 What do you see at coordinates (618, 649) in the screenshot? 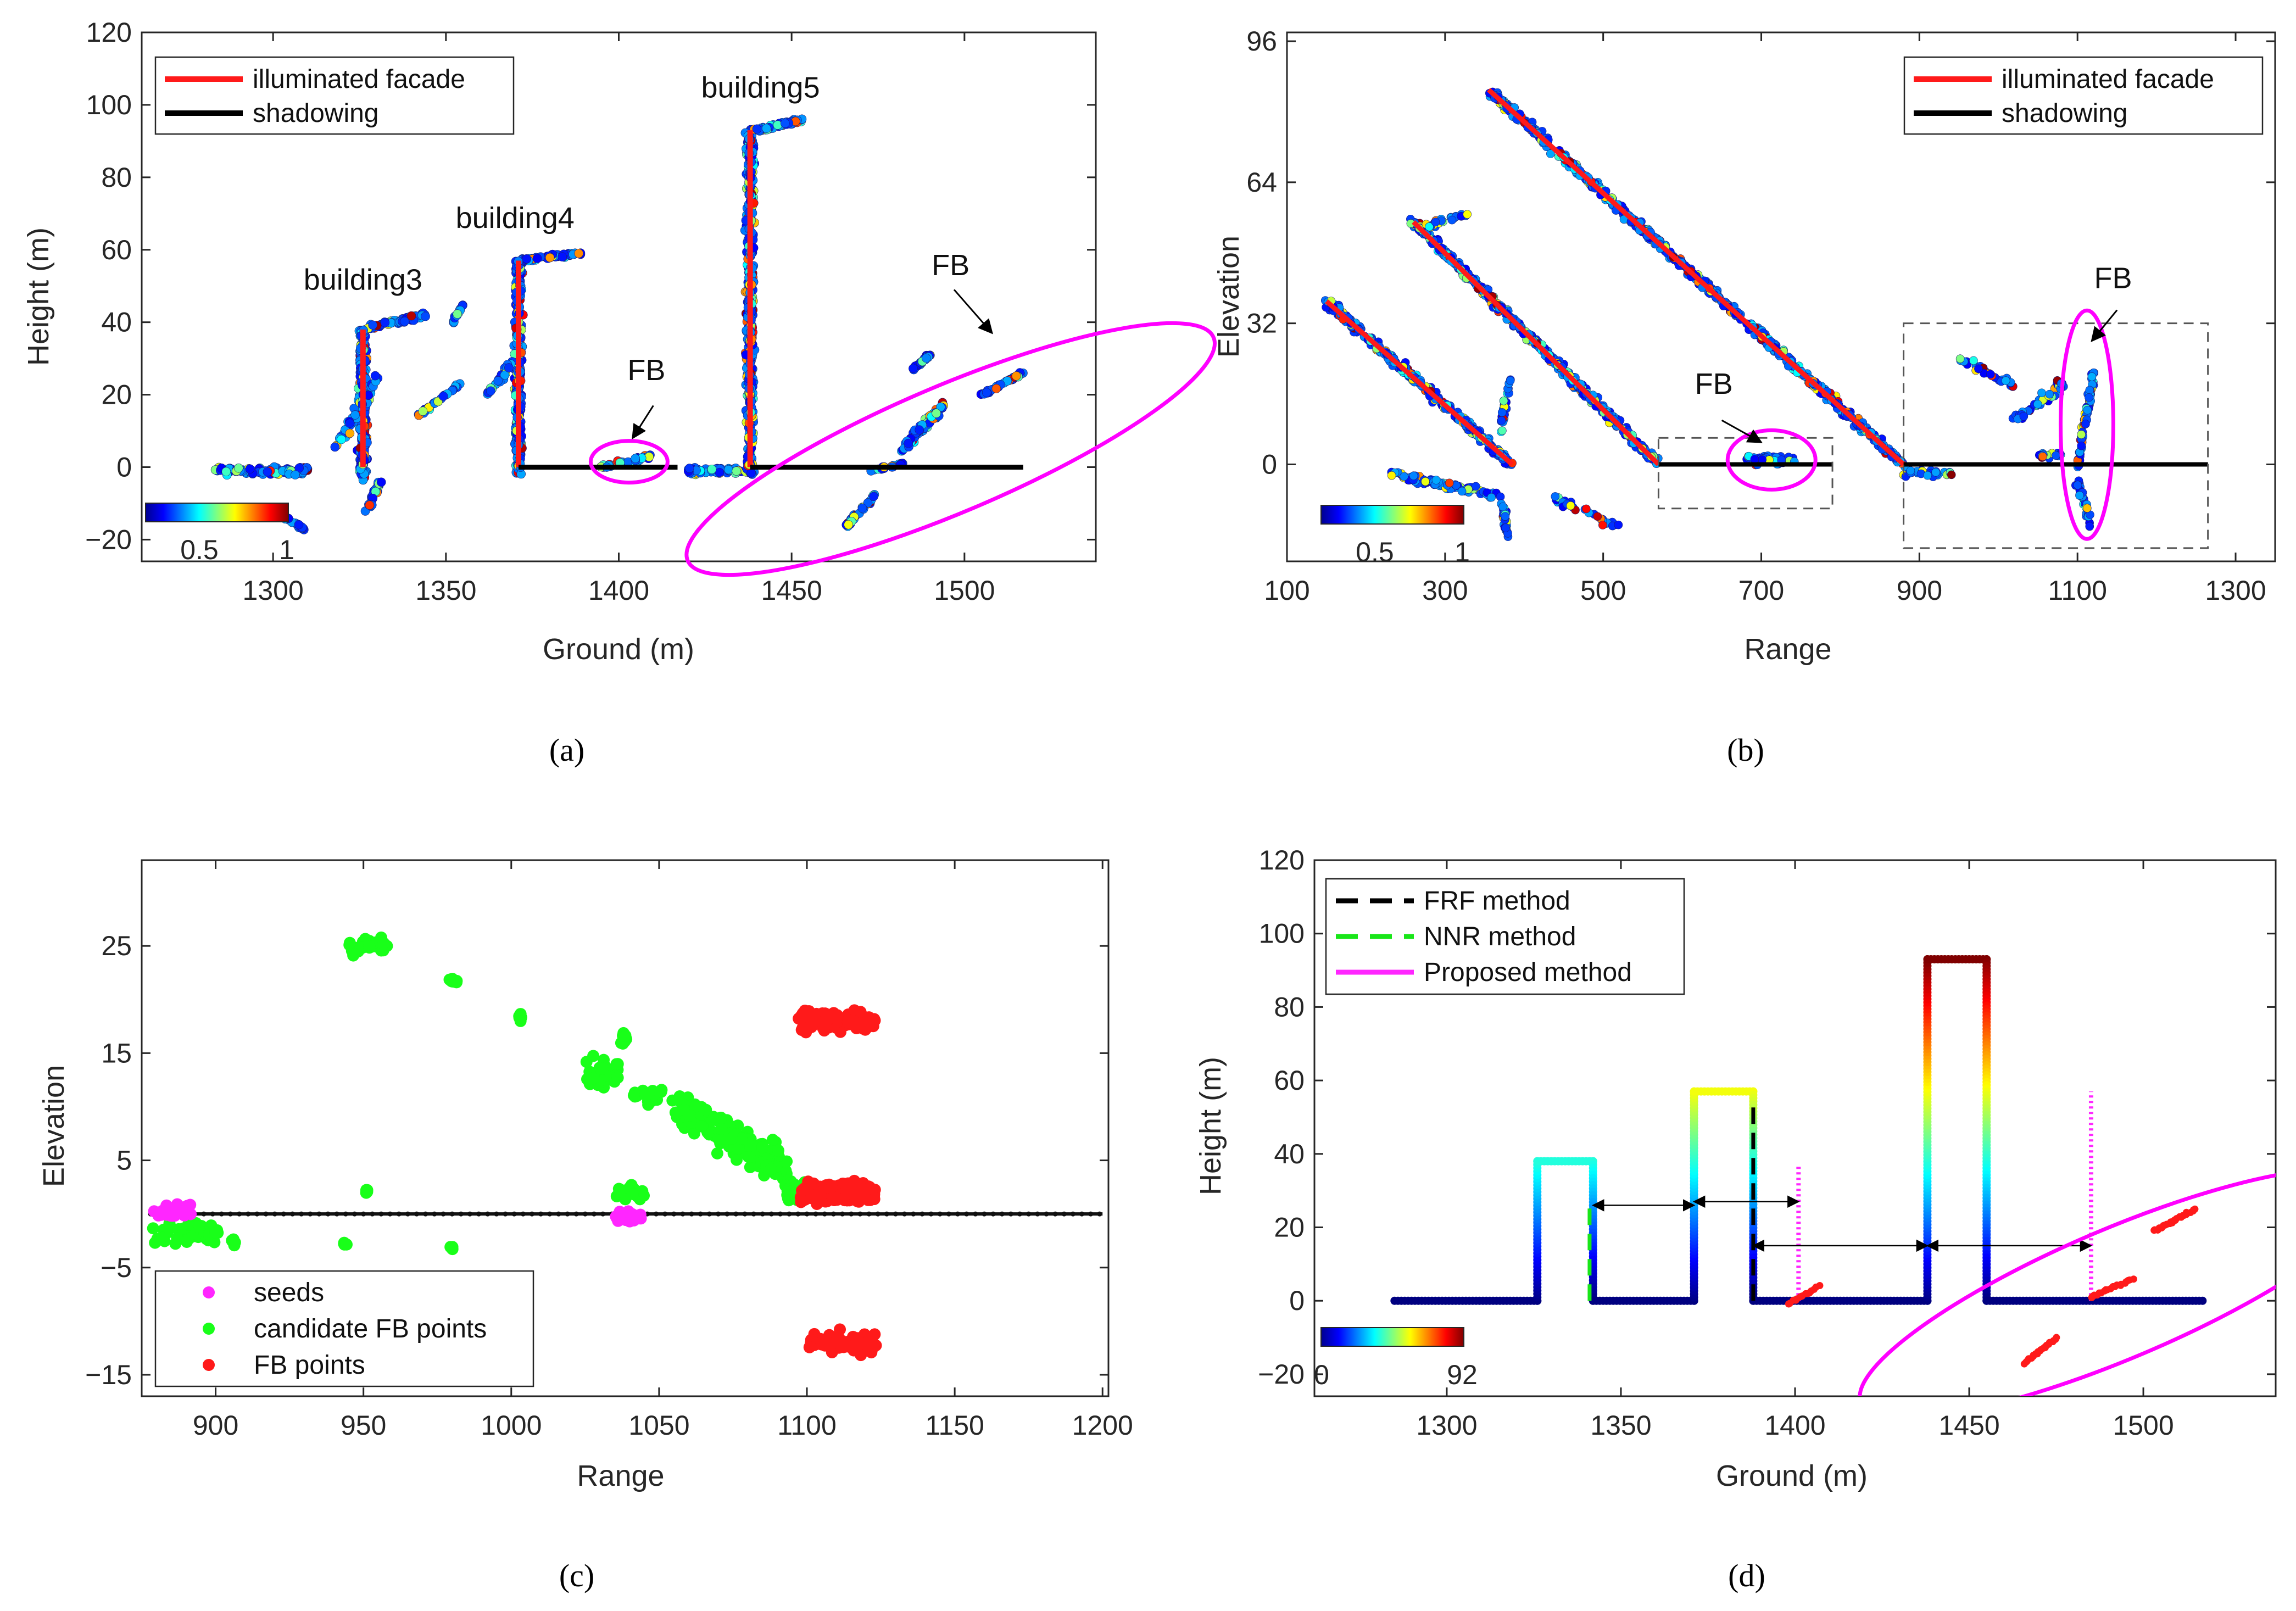
I see `panel-a-xlabel: Ground (m)` at bounding box center [618, 649].